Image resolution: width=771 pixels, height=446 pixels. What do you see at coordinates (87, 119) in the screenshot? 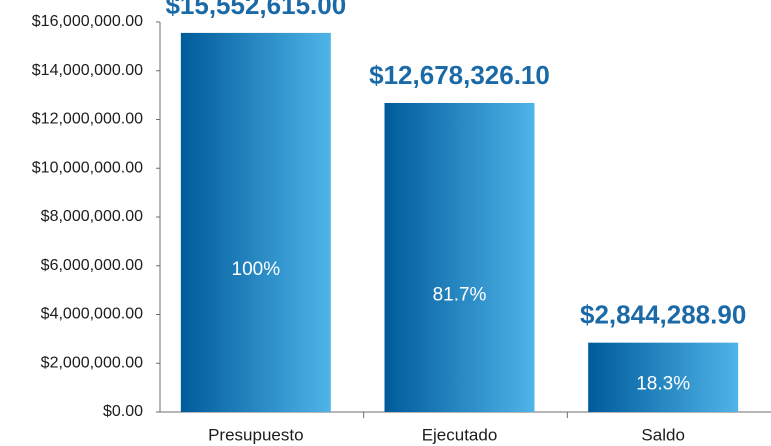
I see `y-tick-label: $12,000,000.00` at bounding box center [87, 119].